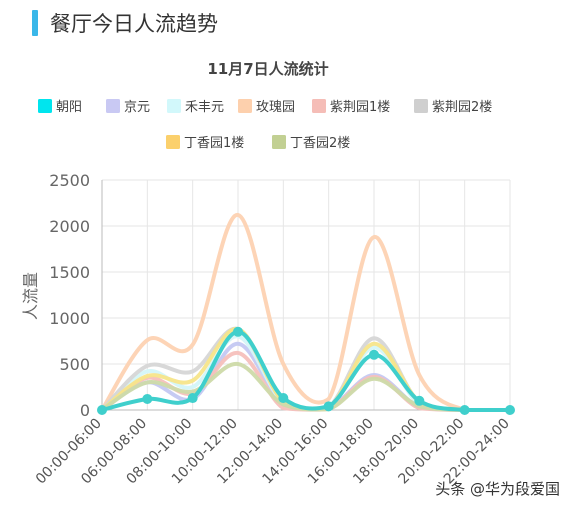 The image size is (578, 508). What do you see at coordinates (69, 318) in the screenshot?
I see `y-tick-label: 1000` at bounding box center [69, 318].